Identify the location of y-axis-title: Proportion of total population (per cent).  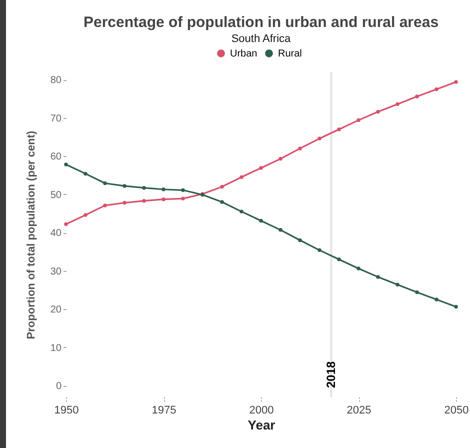
(31, 235).